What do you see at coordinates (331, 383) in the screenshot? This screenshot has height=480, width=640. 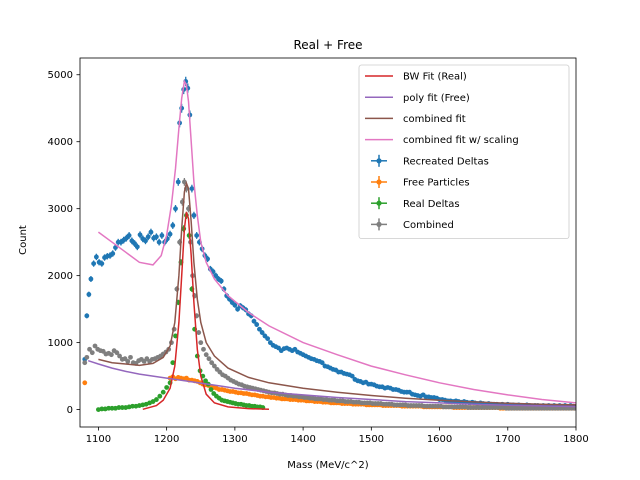 I see `poly-fit-free--line` at bounding box center [331, 383].